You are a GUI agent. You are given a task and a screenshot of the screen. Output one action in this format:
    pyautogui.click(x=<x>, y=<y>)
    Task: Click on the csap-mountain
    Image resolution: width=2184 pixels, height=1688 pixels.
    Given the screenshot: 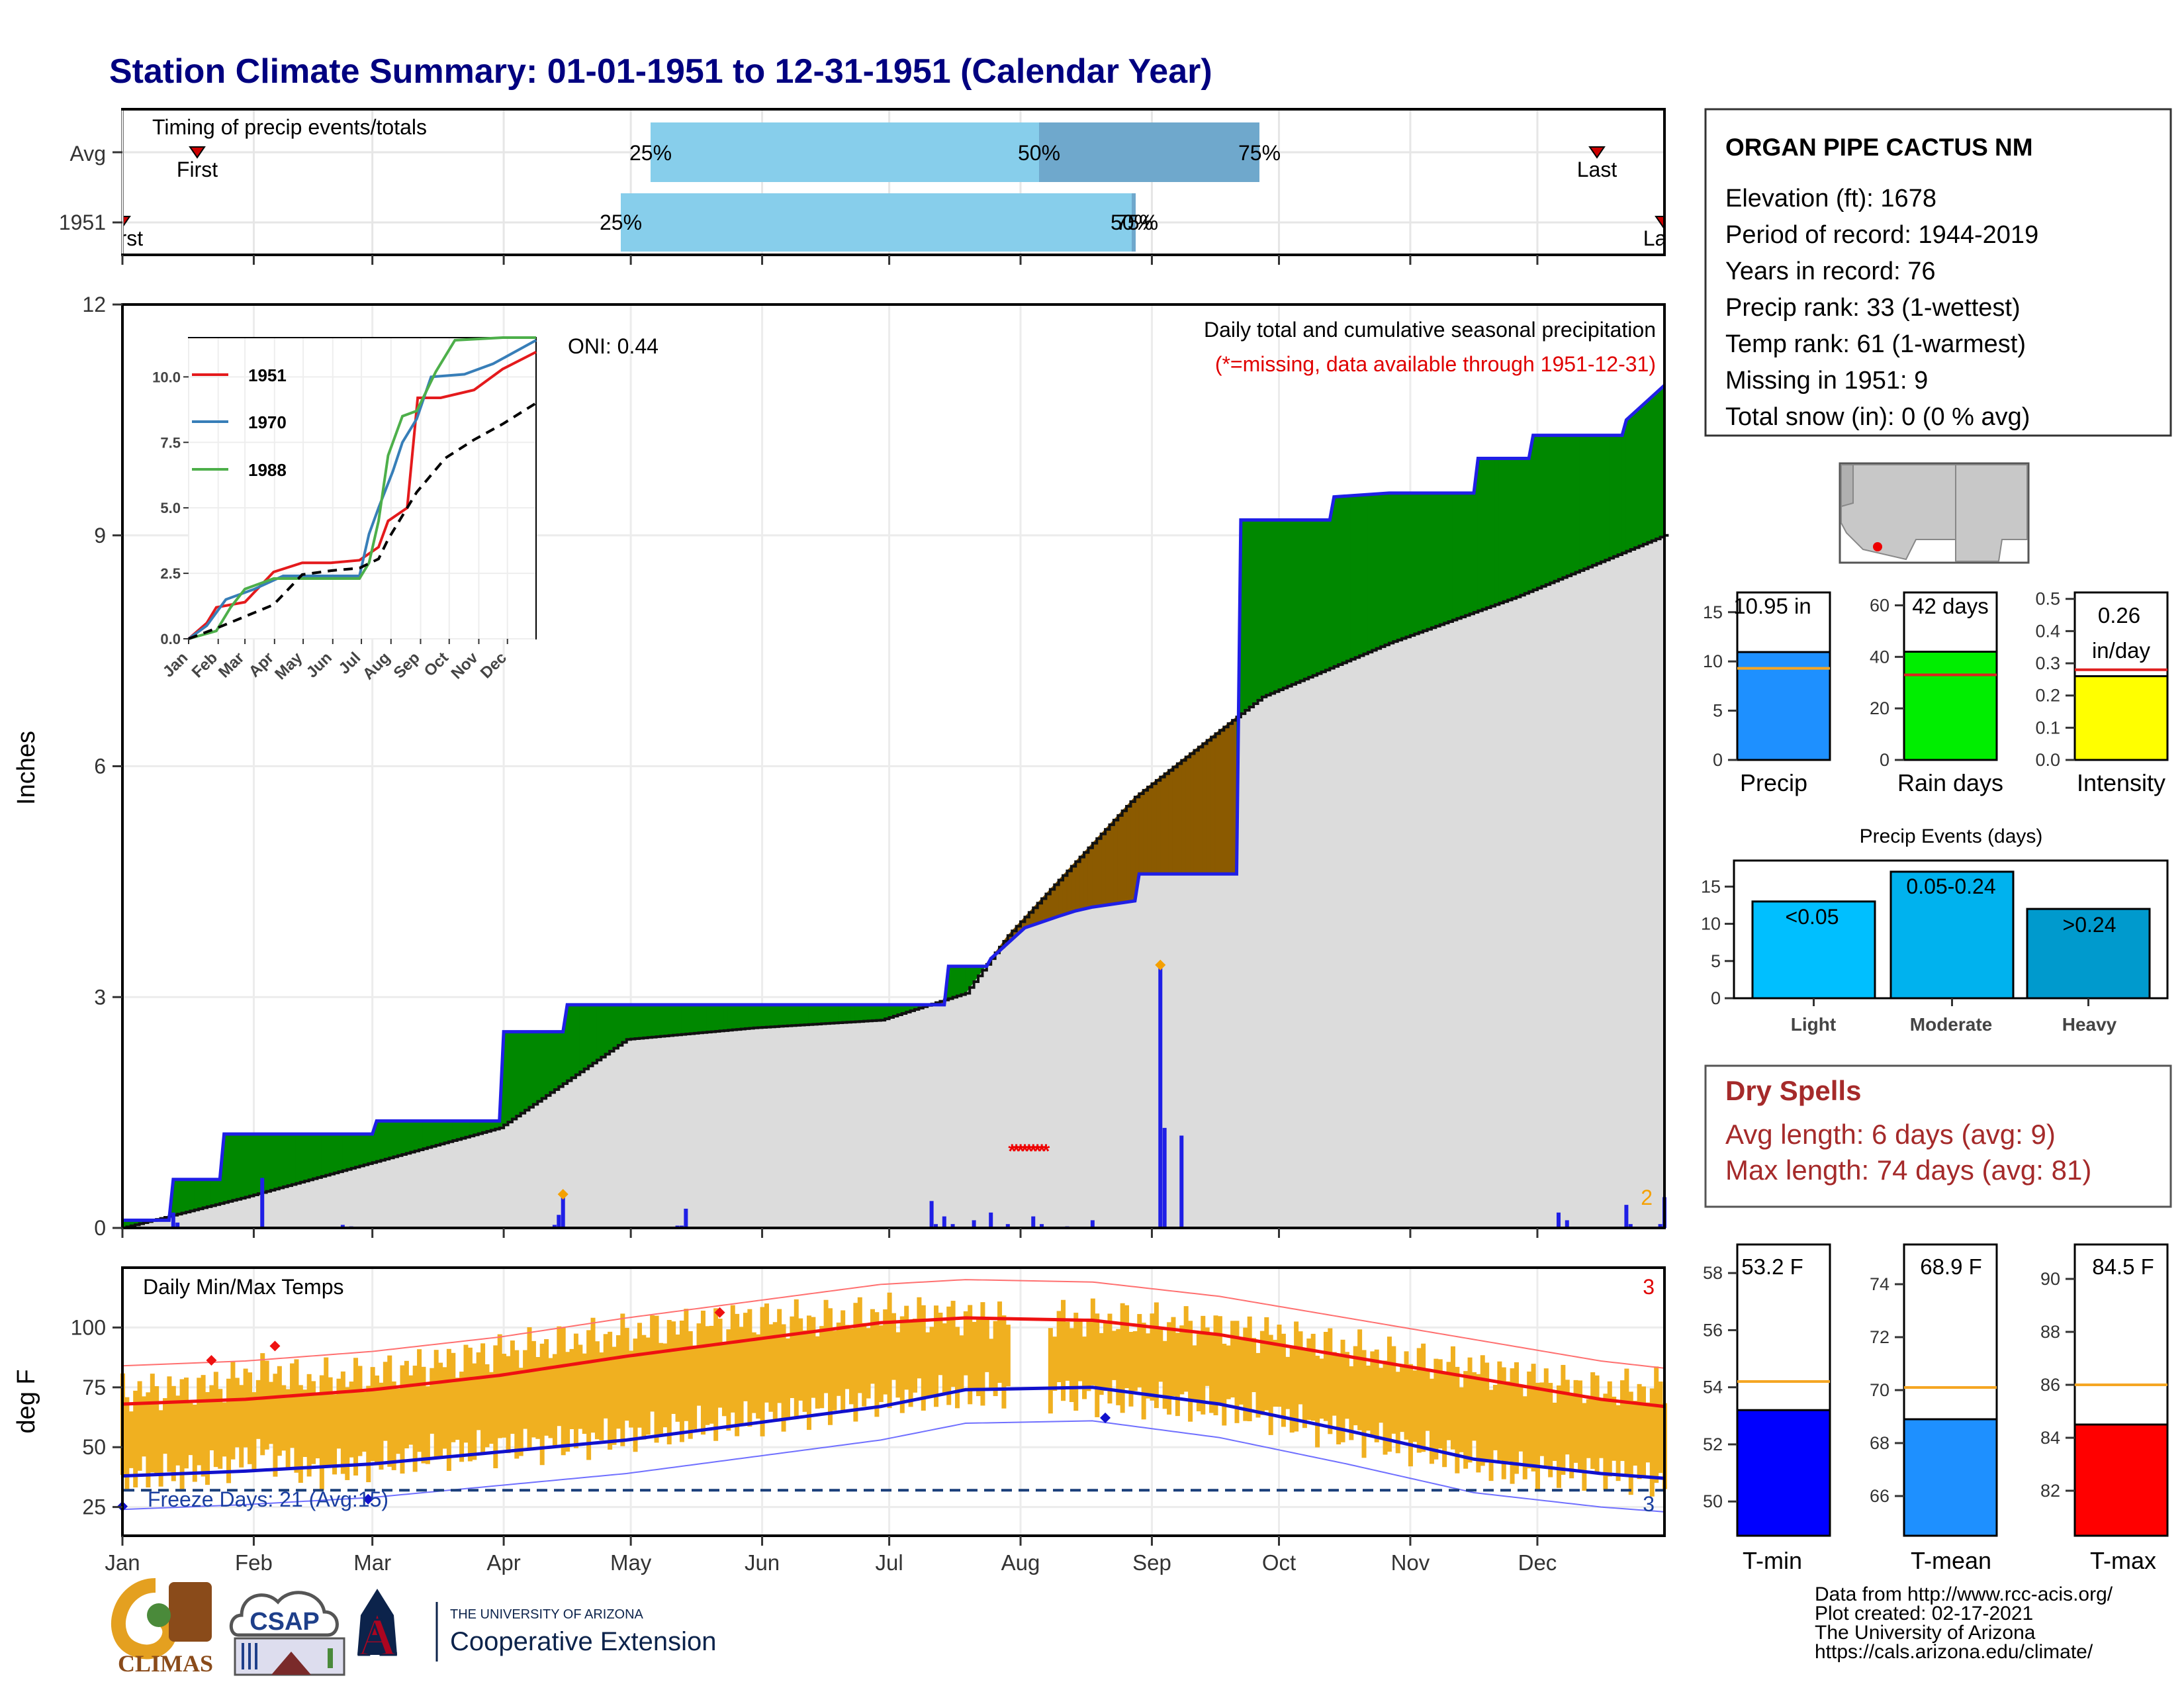 What is the action you would take?
    pyautogui.click(x=291, y=1663)
    